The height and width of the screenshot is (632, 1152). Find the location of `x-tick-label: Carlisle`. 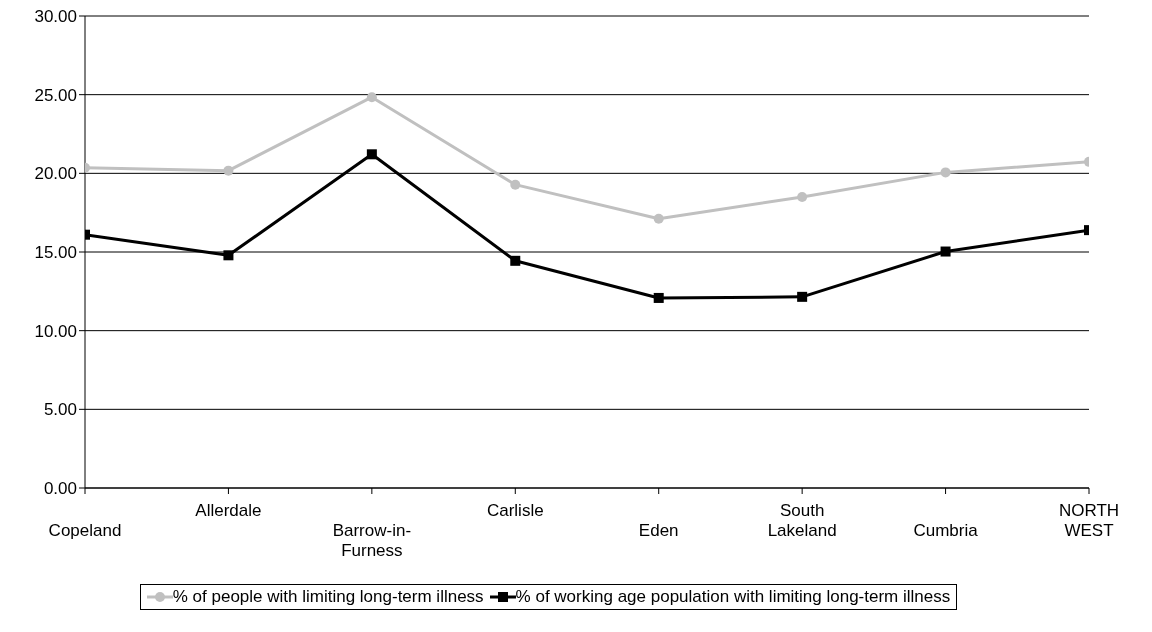

x-tick-label: Carlisle is located at coordinates (515, 510).